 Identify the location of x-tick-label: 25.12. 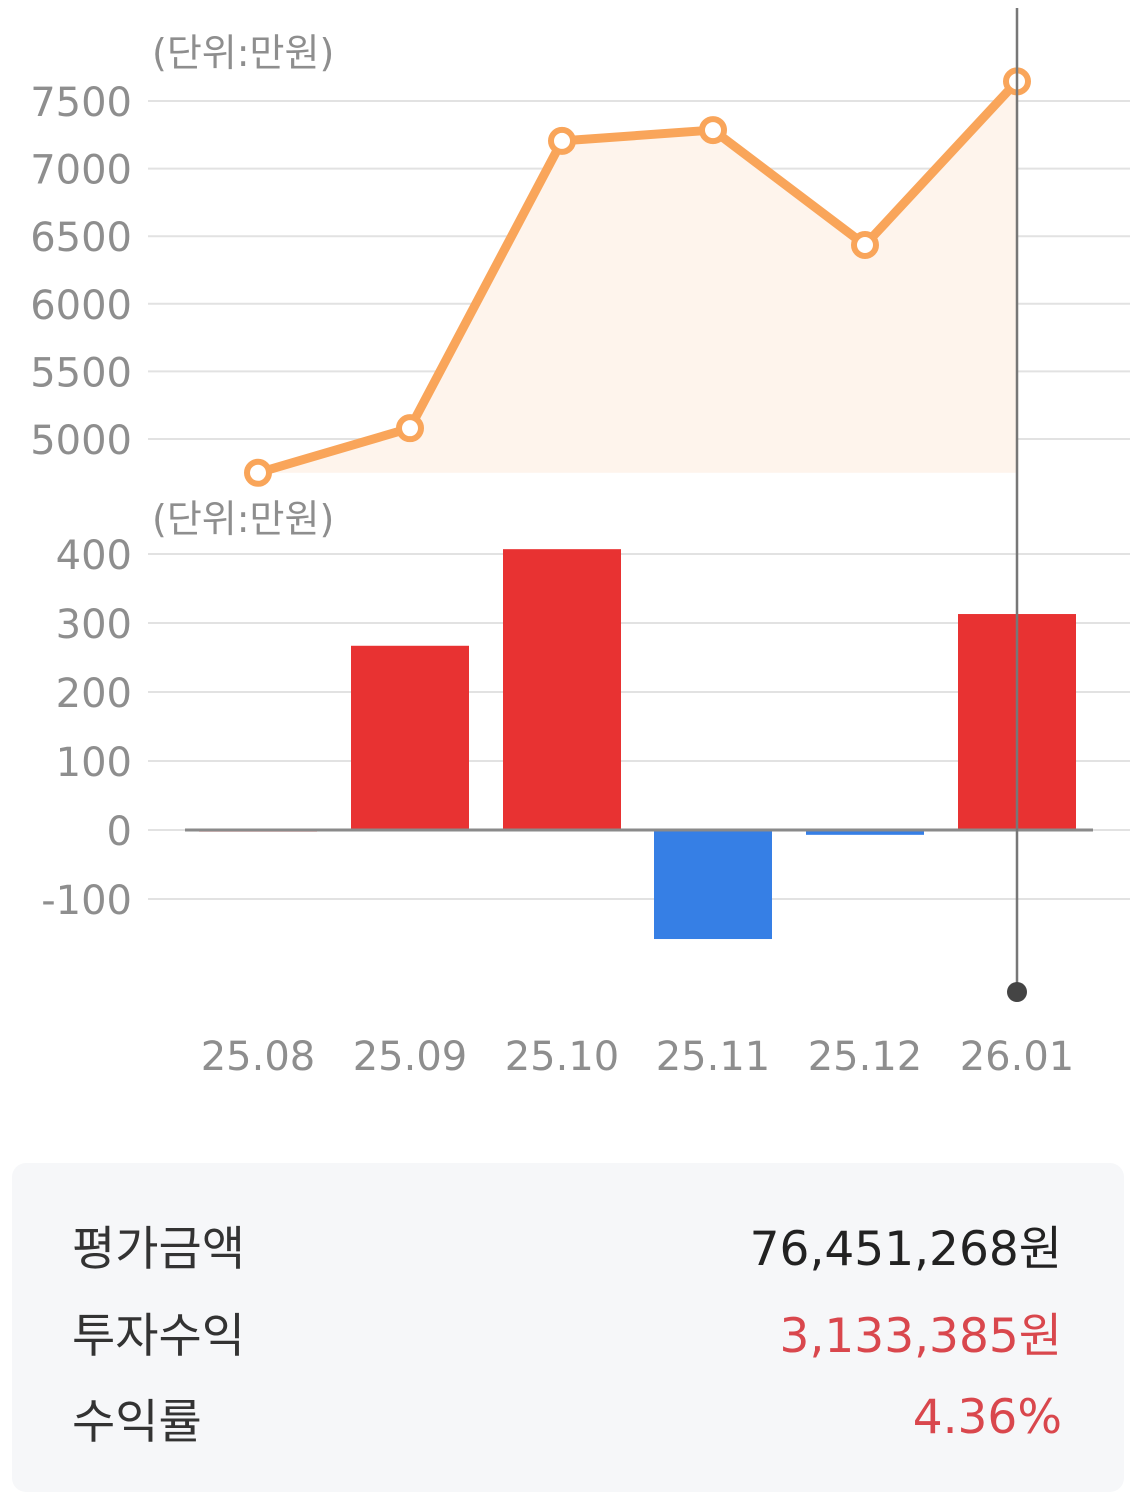
(865, 1057).